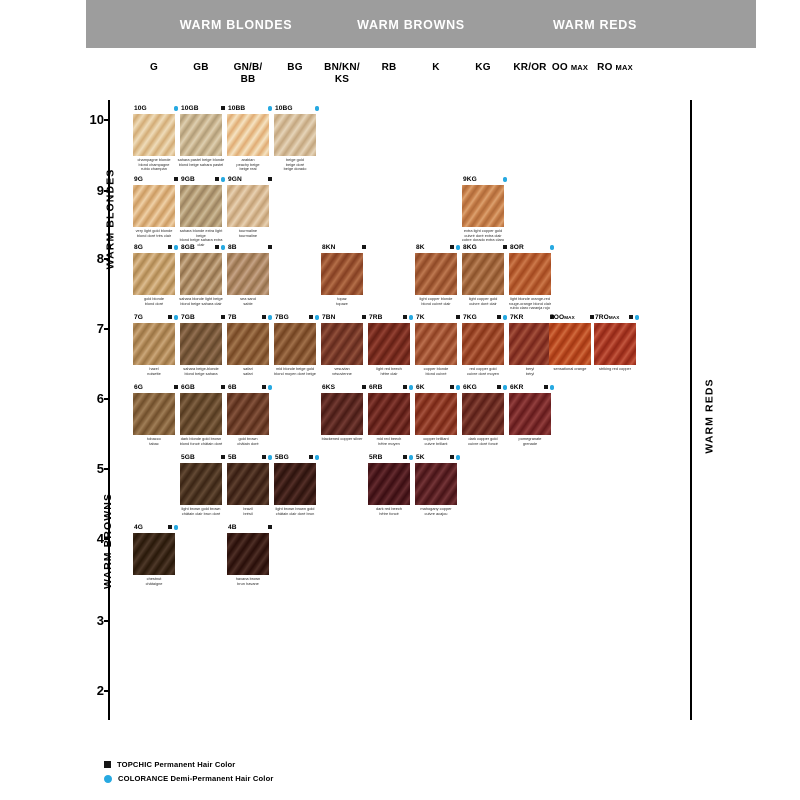 Image resolution: width=800 pixels, height=800 pixels. I want to click on swatch-code: 4G, so click(138, 527).